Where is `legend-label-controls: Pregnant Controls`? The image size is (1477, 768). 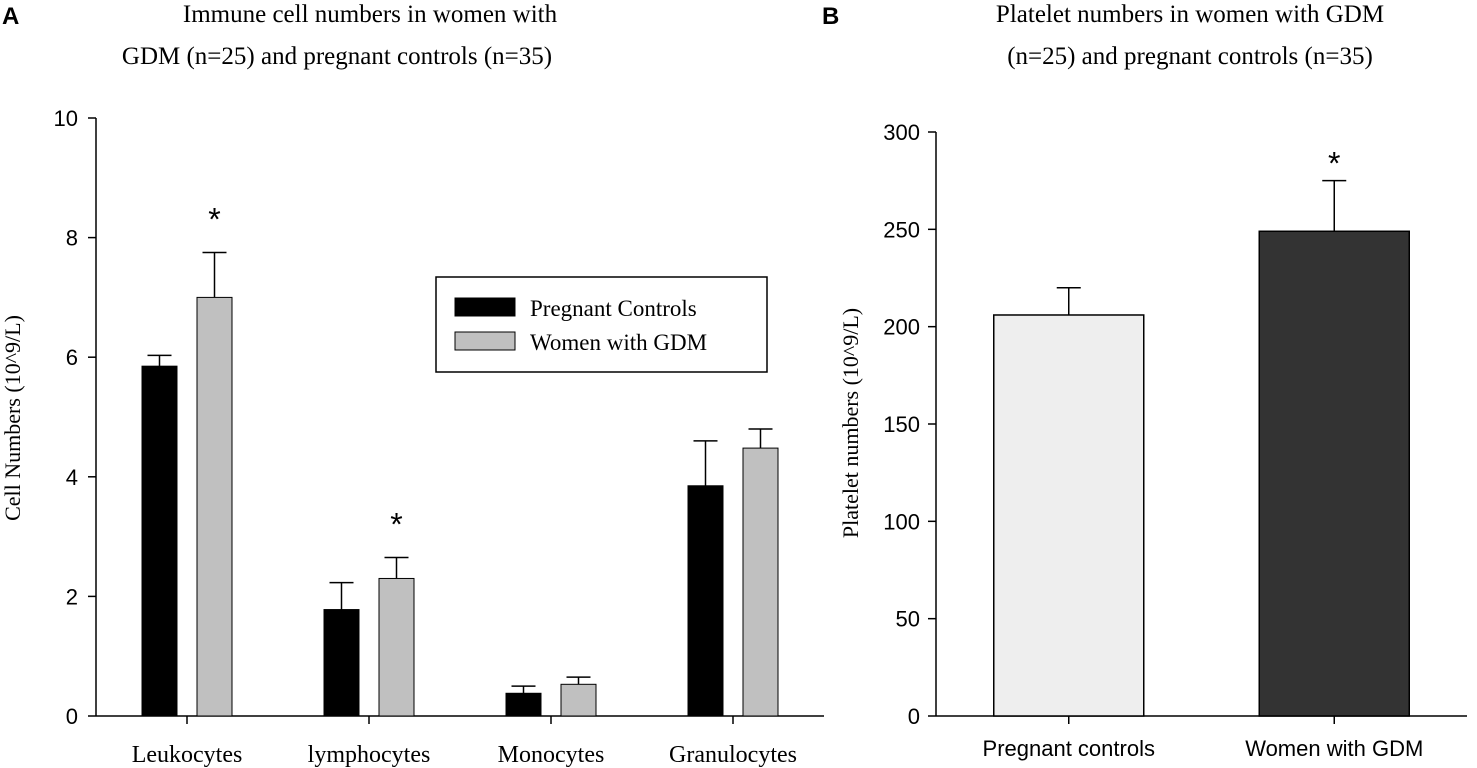 legend-label-controls: Pregnant Controls is located at coordinates (613, 308).